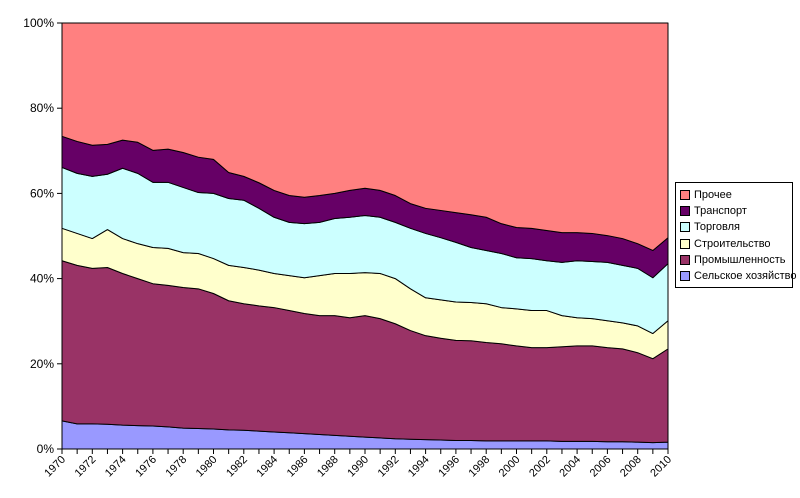  I want to click on legend-label: Сельское хозяйство, so click(745, 276).